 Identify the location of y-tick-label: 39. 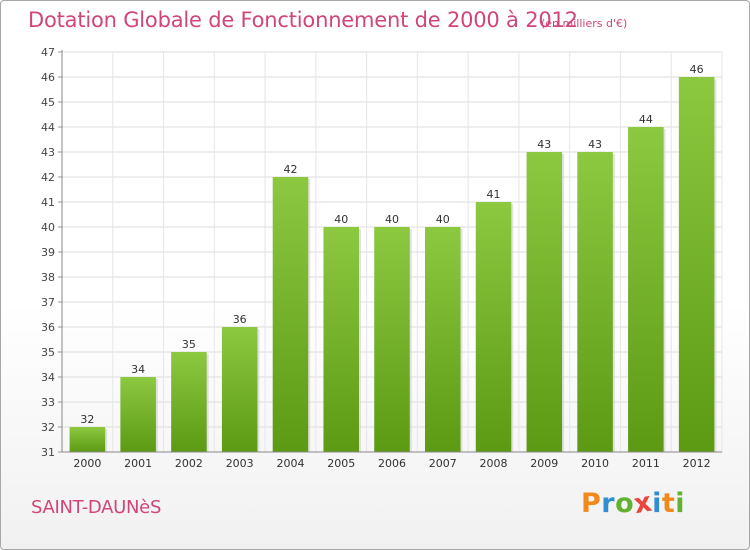
(48, 252).